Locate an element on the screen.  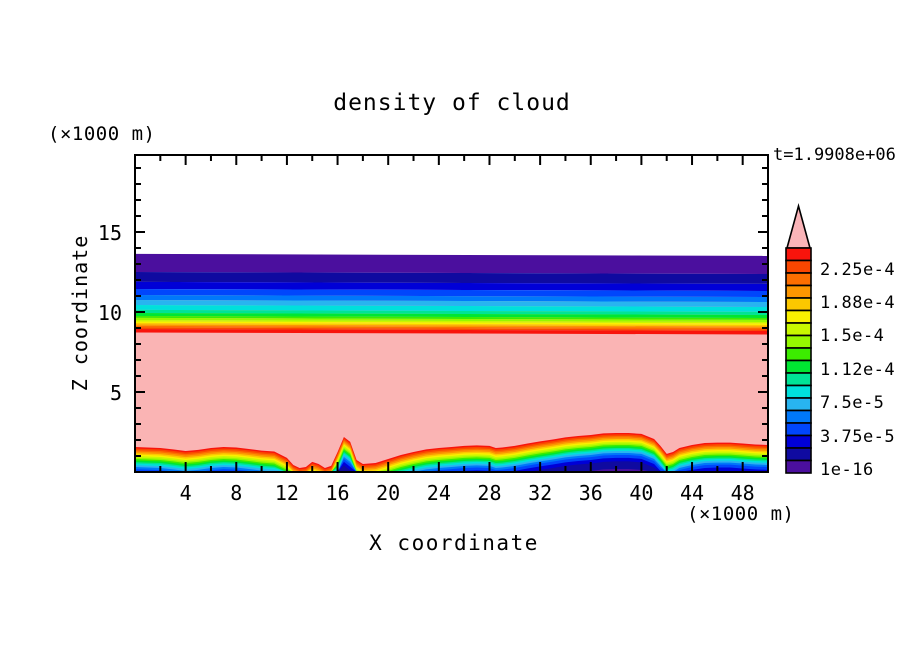
y-tick-label: 10 is located at coordinates (109, 313).